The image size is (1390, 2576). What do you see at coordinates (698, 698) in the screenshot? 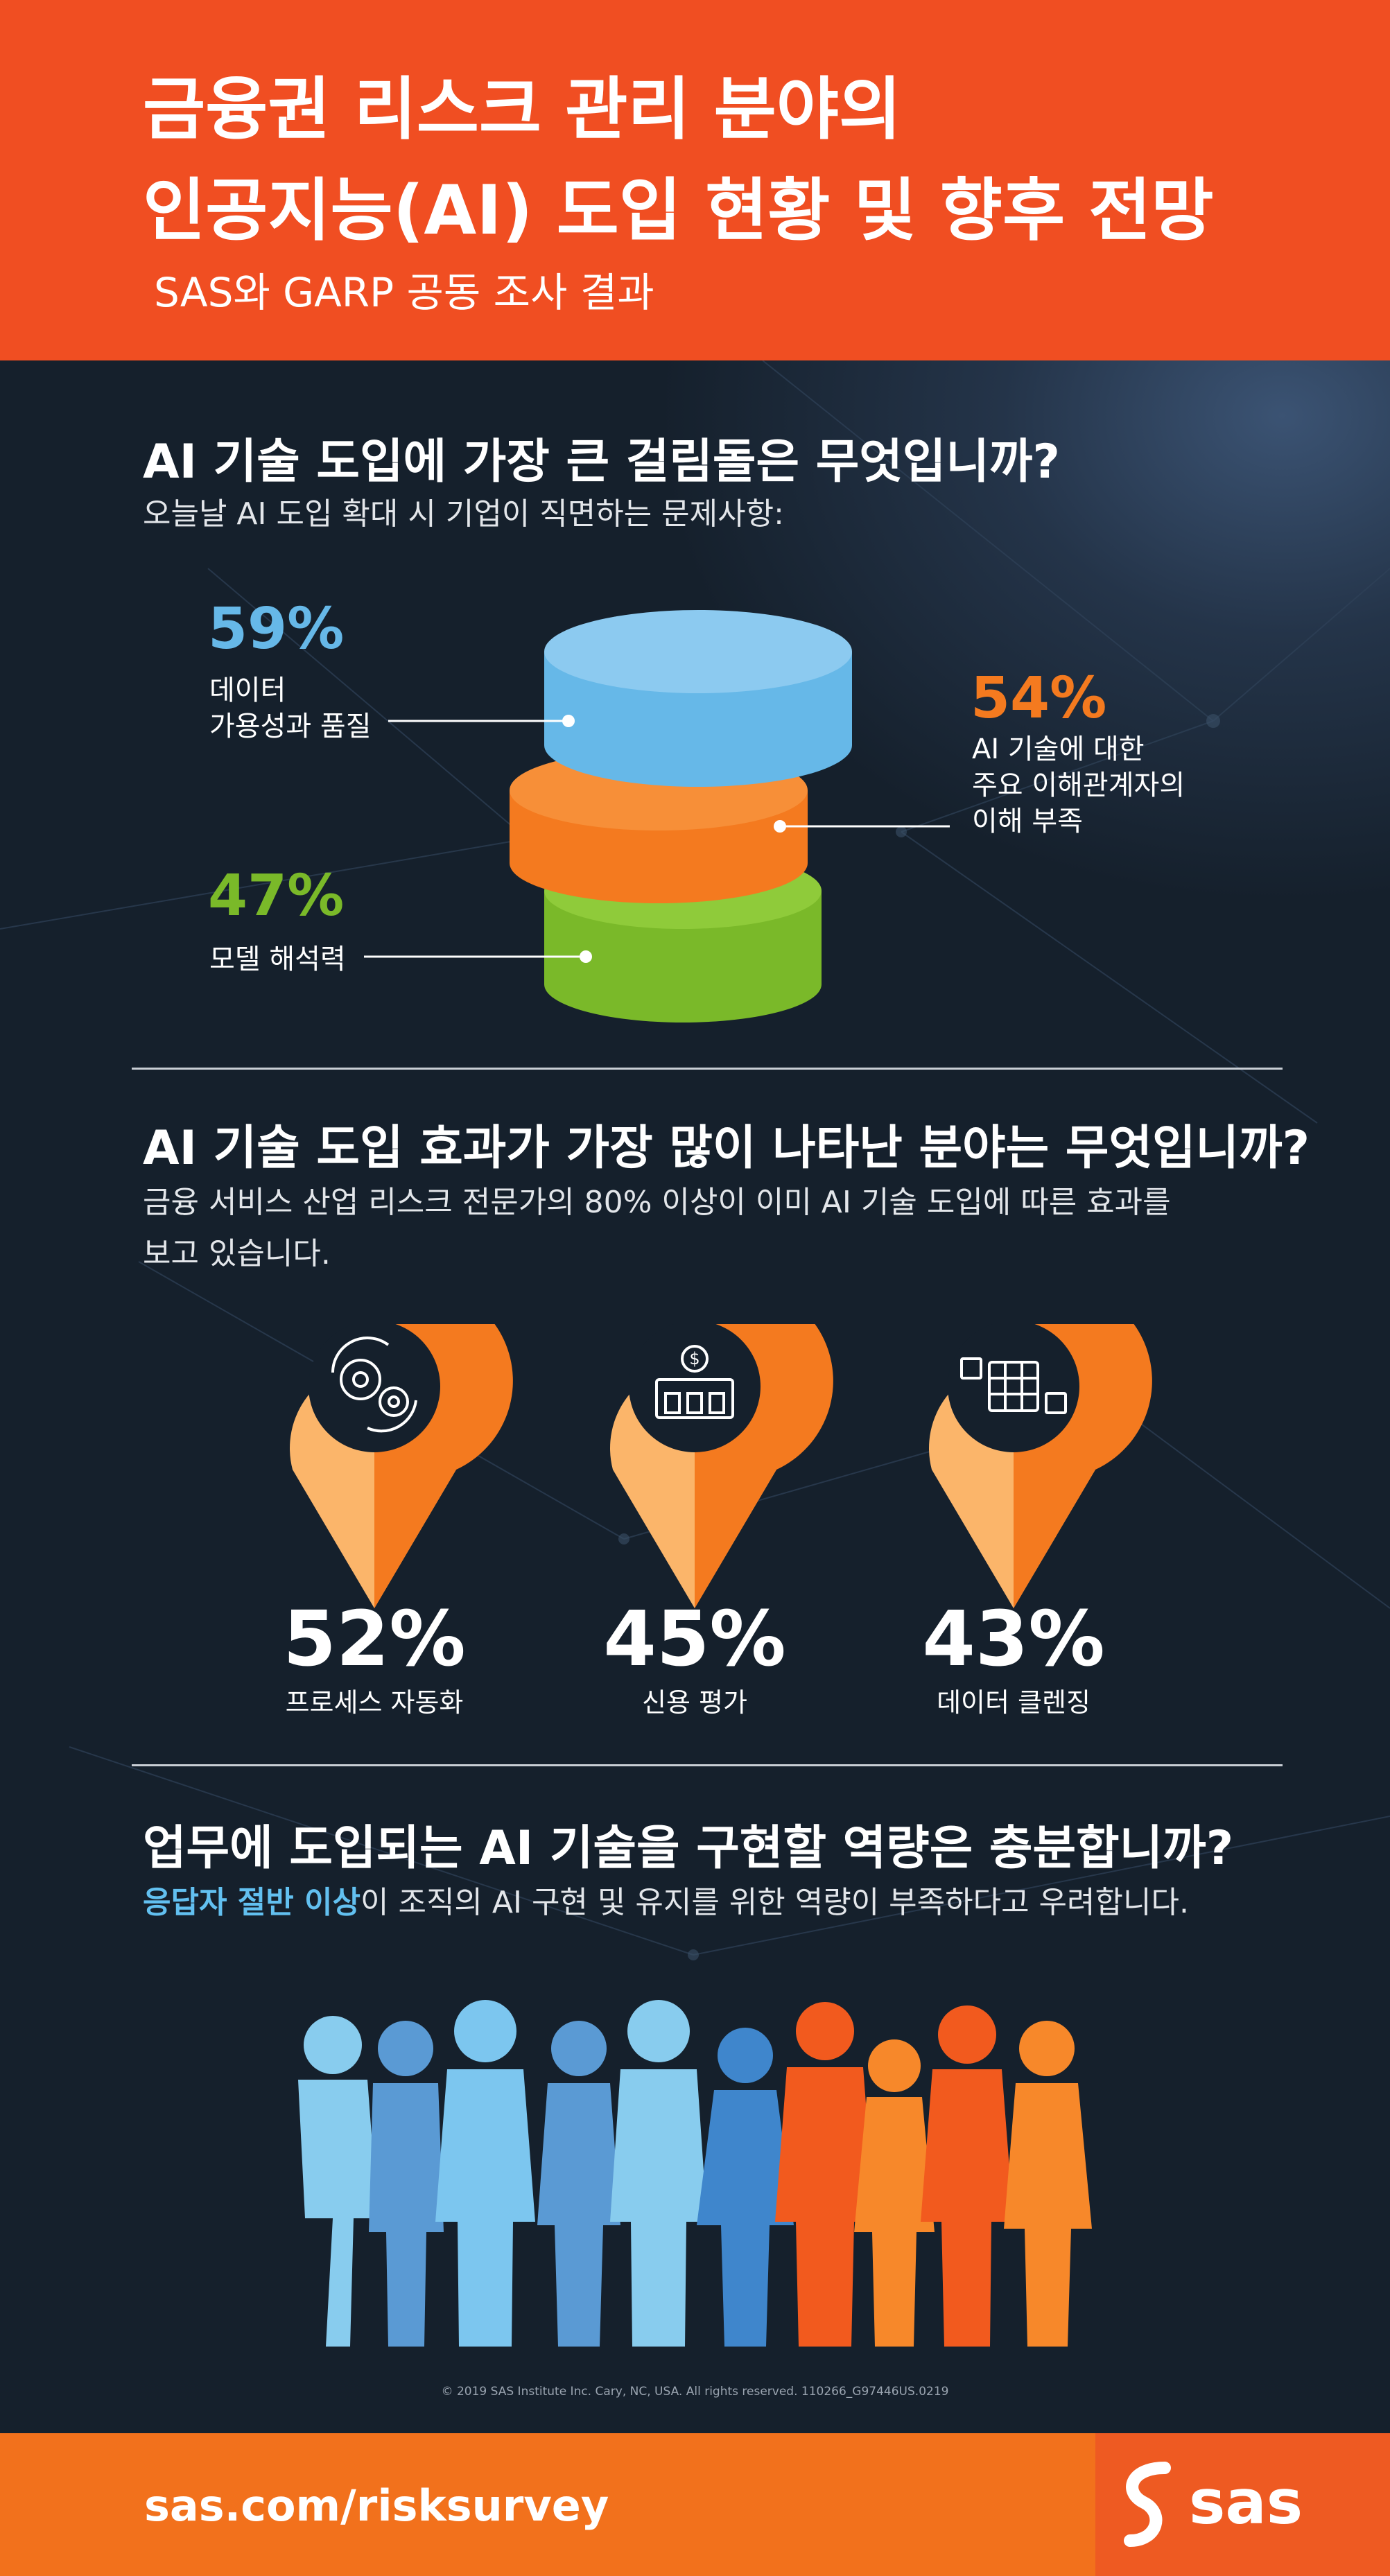
I see `cylinder-data-quality` at bounding box center [698, 698].